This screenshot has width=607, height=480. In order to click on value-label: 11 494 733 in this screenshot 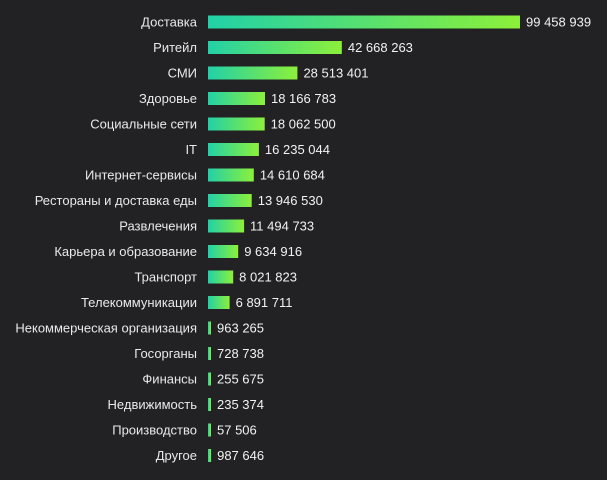, I will do `click(282, 226)`.